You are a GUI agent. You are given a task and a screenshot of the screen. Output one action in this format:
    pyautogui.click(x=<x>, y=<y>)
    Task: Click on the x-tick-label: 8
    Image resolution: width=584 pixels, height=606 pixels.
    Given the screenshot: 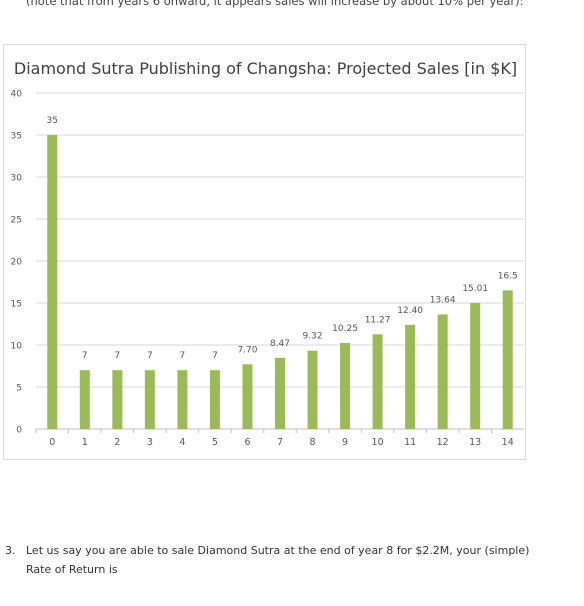 What is the action you would take?
    pyautogui.click(x=313, y=442)
    